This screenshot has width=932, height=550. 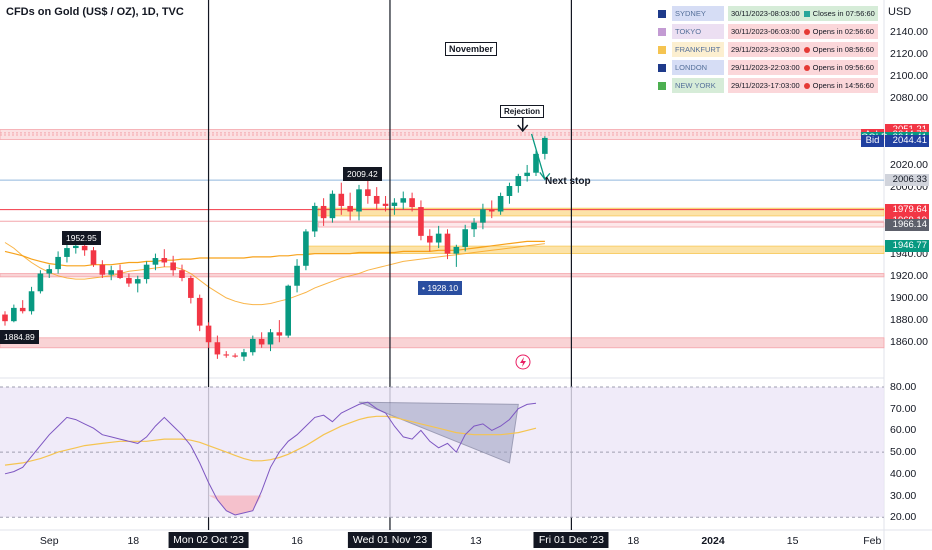 I want to click on session-countdown: Opens in 09:56:60, so click(x=843, y=67).